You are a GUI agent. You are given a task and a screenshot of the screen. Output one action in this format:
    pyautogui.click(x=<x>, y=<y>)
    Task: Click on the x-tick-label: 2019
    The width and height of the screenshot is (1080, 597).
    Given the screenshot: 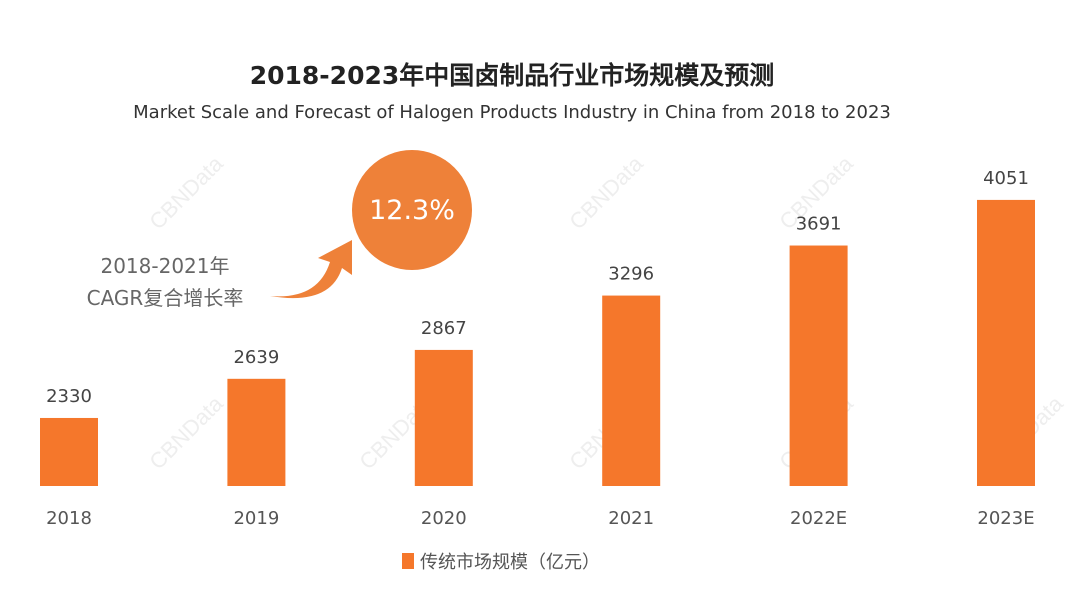 What is the action you would take?
    pyautogui.click(x=256, y=518)
    